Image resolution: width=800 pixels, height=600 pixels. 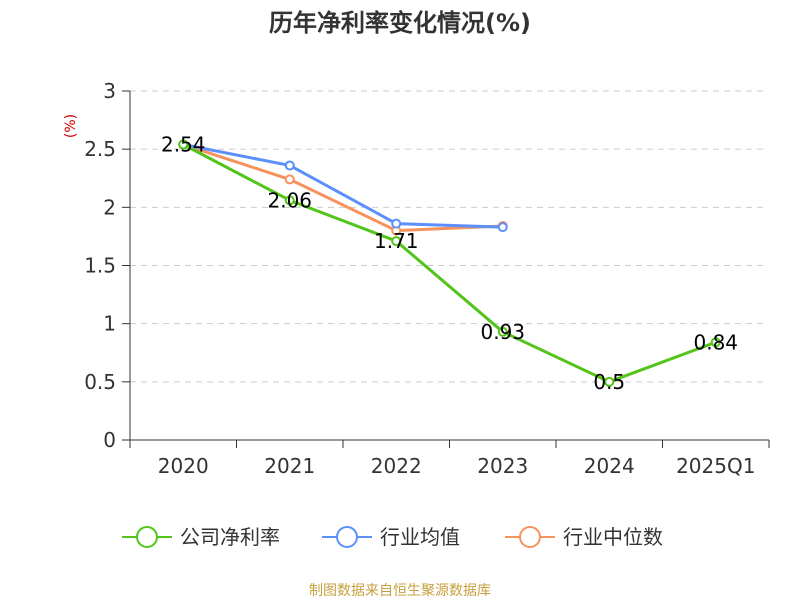 What do you see at coordinates (230, 537) in the screenshot?
I see `legend-label: 公司净利率` at bounding box center [230, 537].